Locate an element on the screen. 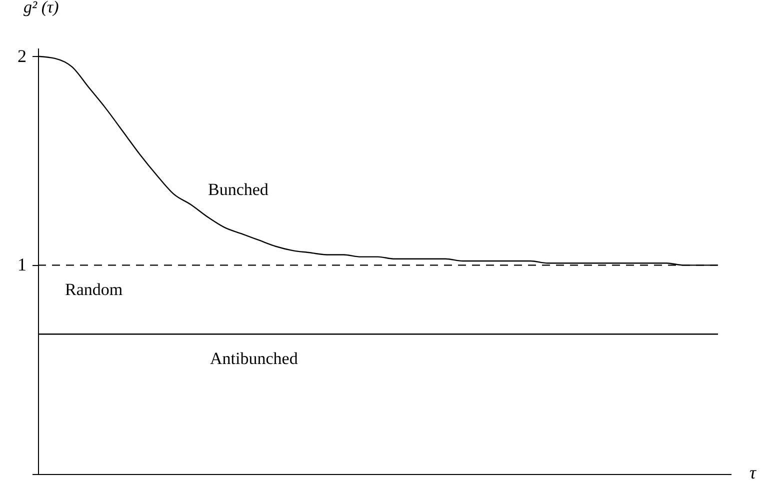  x-axis-title: τ is located at coordinates (753, 472).